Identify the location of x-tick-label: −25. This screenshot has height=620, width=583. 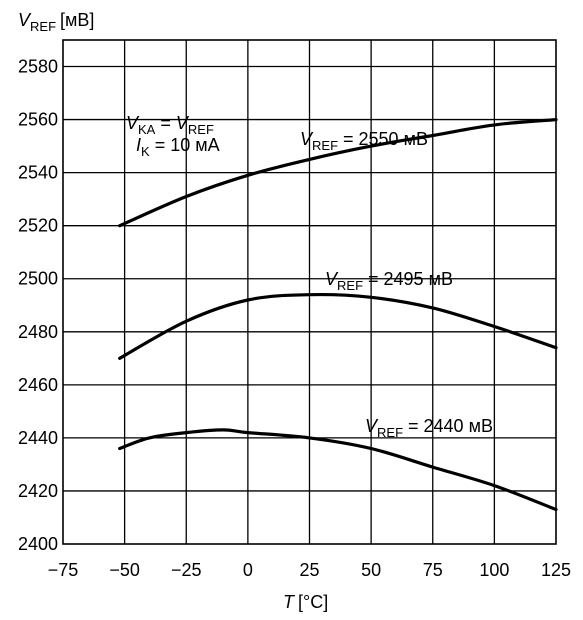
(186, 570).